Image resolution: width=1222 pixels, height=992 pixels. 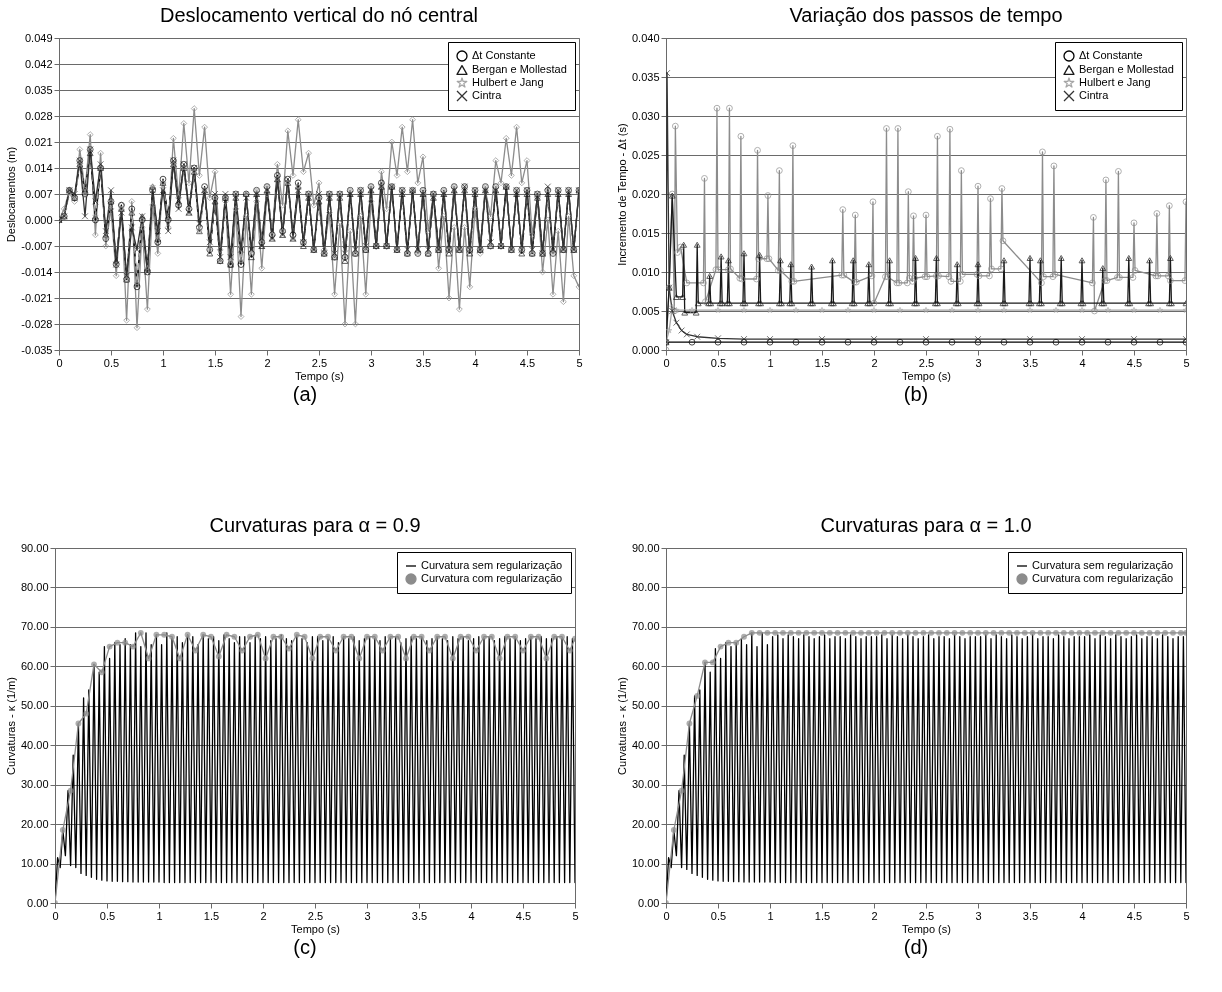 What do you see at coordinates (1111, 55) in the screenshot?
I see `legend-label: Δt Constante` at bounding box center [1111, 55].